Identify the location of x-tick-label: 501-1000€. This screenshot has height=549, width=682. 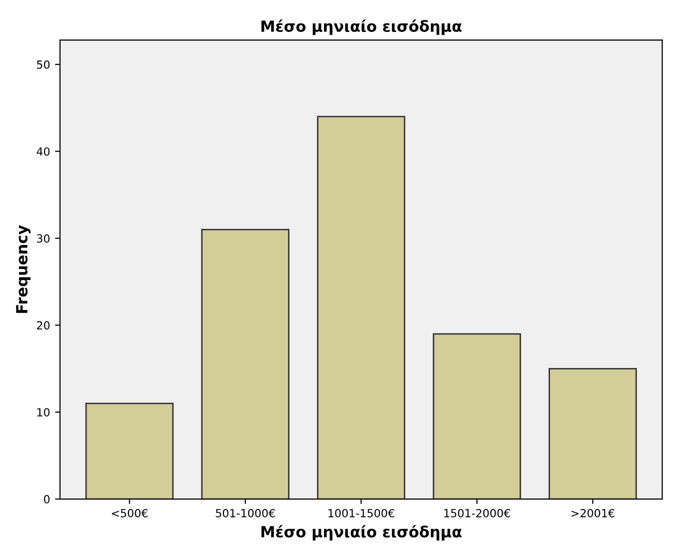
(245, 513).